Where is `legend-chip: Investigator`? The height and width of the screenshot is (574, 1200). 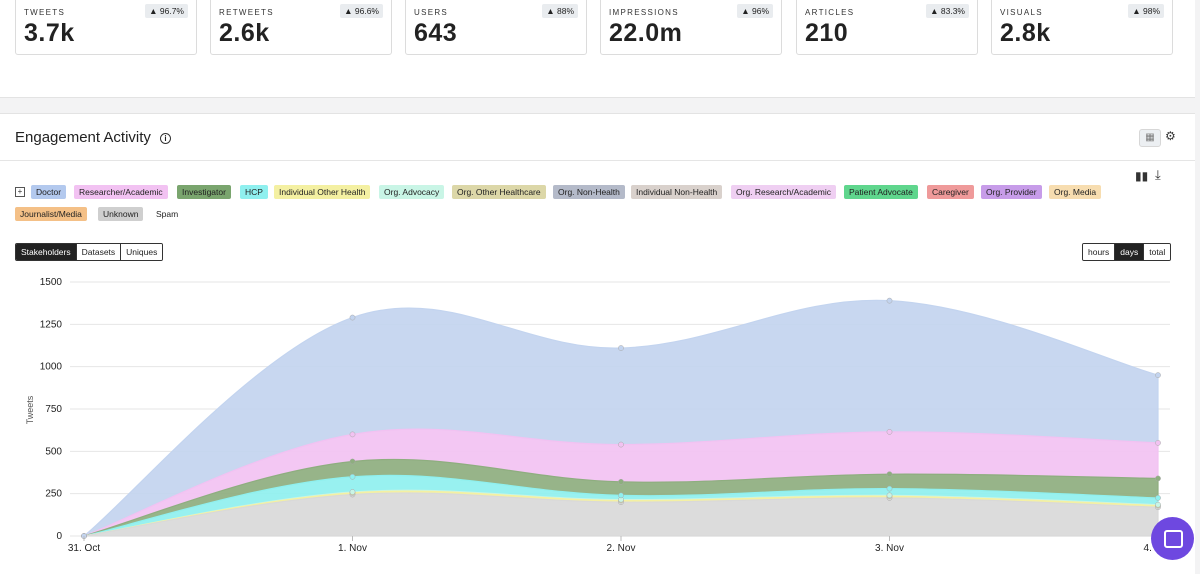 legend-chip: Investigator is located at coordinates (204, 192).